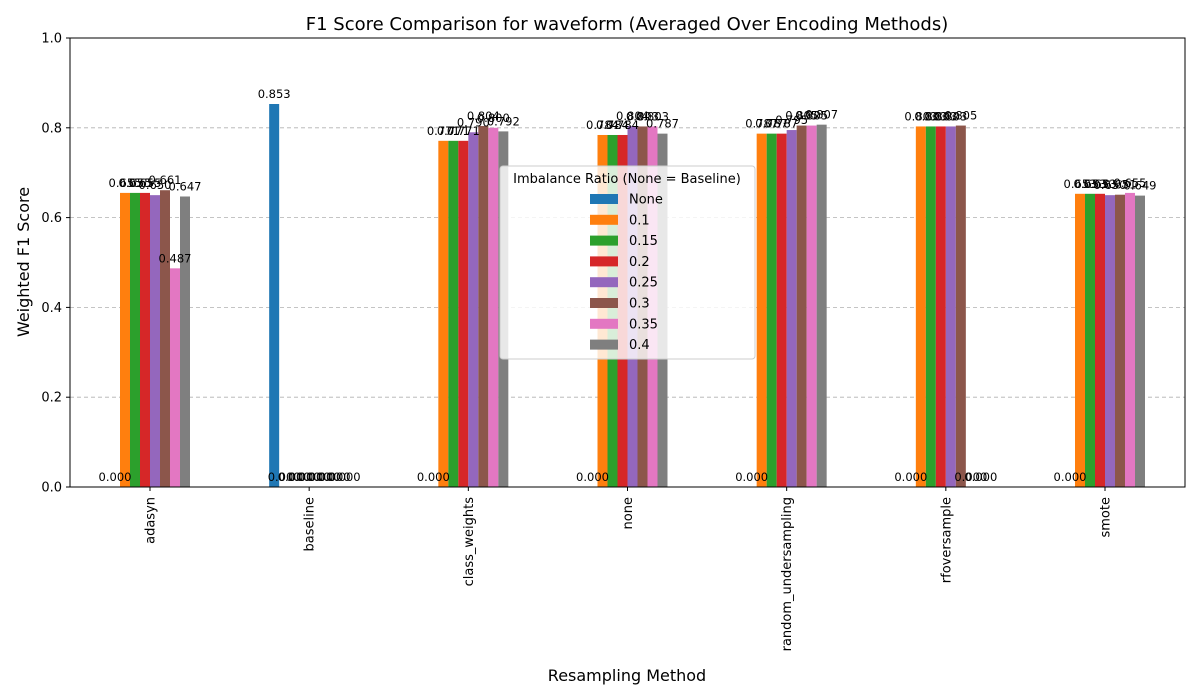 The height and width of the screenshot is (700, 1200). I want to click on bar-random_undersampling-0.15, so click(771, 310).